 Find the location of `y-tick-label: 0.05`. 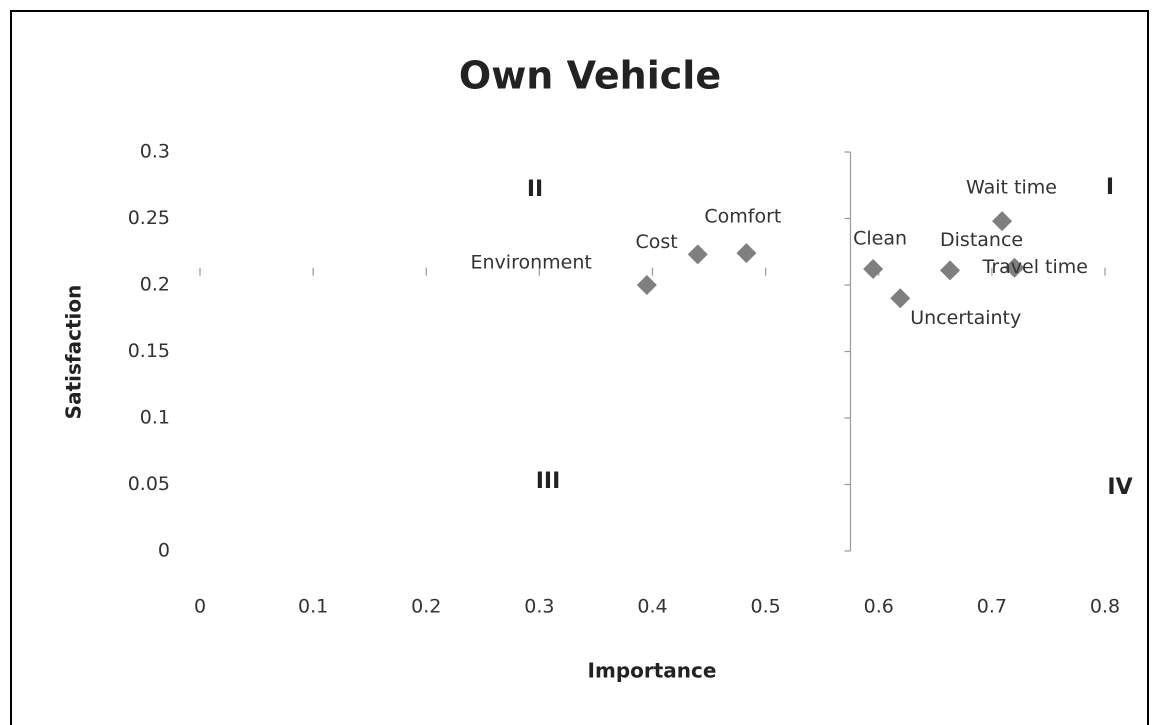

y-tick-label: 0.05 is located at coordinates (149, 484).